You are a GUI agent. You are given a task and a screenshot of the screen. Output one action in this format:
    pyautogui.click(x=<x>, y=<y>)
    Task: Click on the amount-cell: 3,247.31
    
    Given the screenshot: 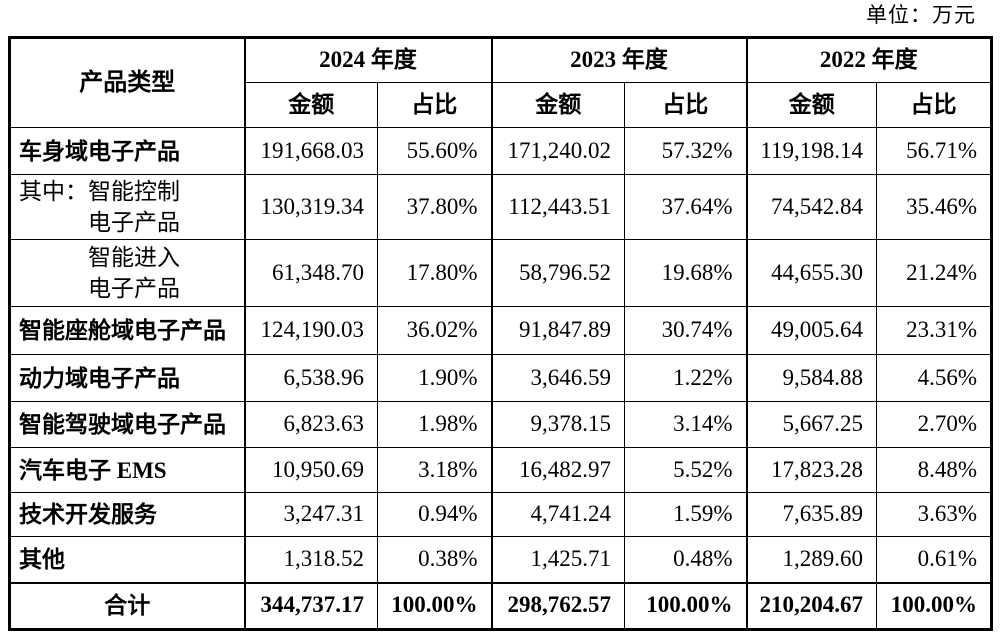 What is the action you would take?
    pyautogui.click(x=310, y=514)
    